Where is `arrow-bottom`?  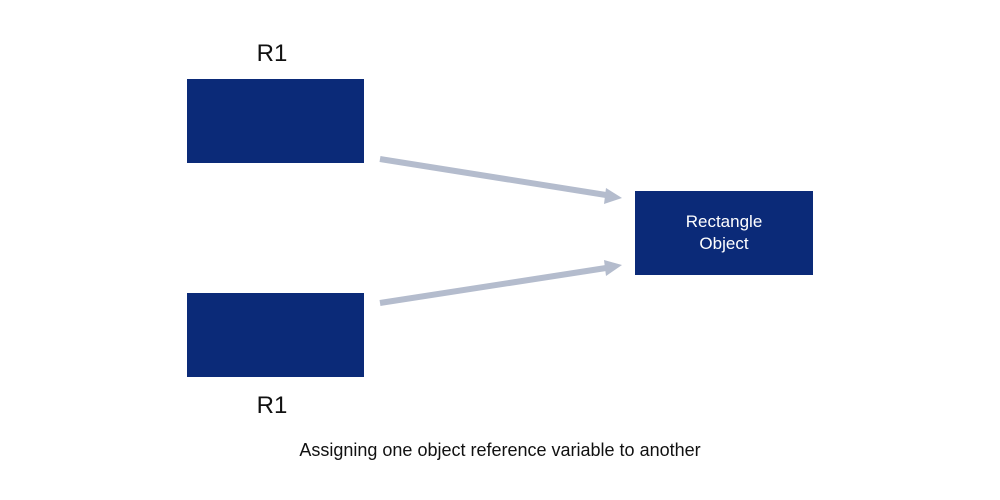 arrow-bottom is located at coordinates (500, 283).